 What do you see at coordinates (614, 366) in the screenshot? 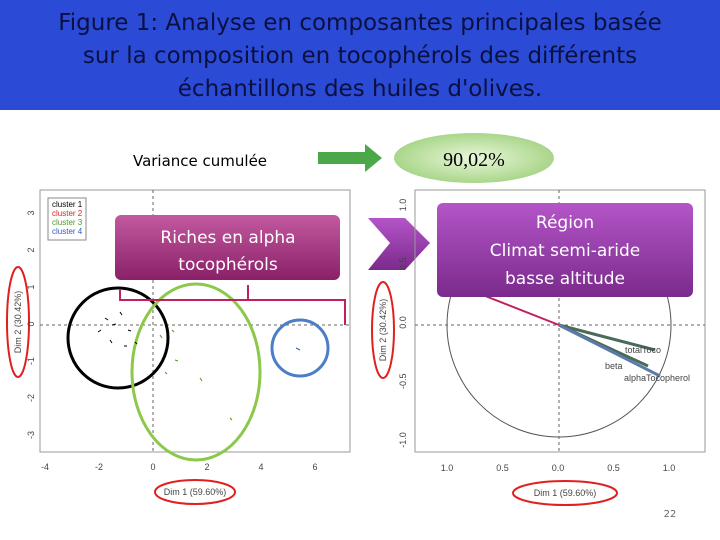
I see `vector-label: beta` at bounding box center [614, 366].